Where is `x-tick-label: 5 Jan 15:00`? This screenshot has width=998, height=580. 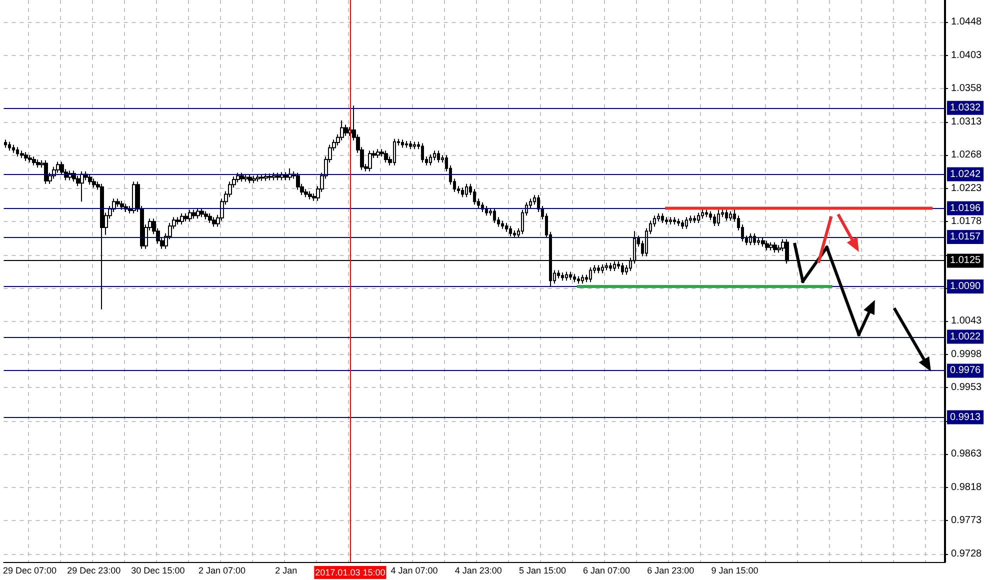 x-tick-label: 5 Jan 15:00 is located at coordinates (542, 571).